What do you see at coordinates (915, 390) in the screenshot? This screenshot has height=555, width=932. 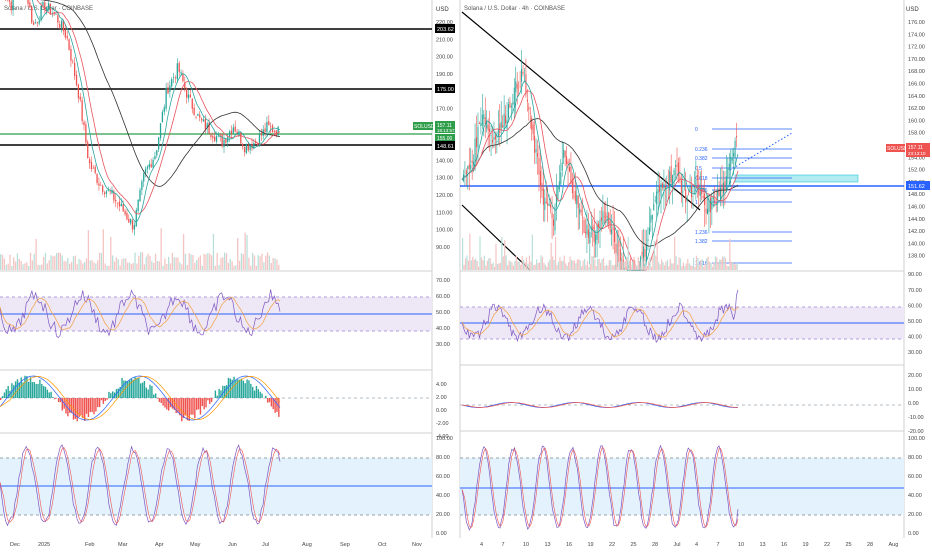 I see `macd-tick: 10.00` at bounding box center [915, 390].